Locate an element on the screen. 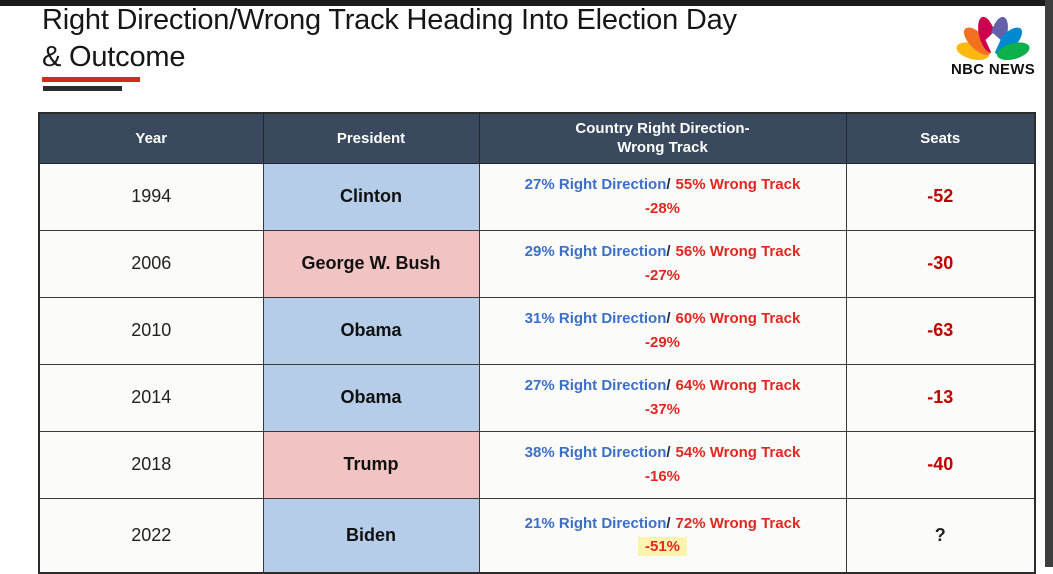 This screenshot has height=574, width=1053. net-diff: -37% is located at coordinates (662, 409).